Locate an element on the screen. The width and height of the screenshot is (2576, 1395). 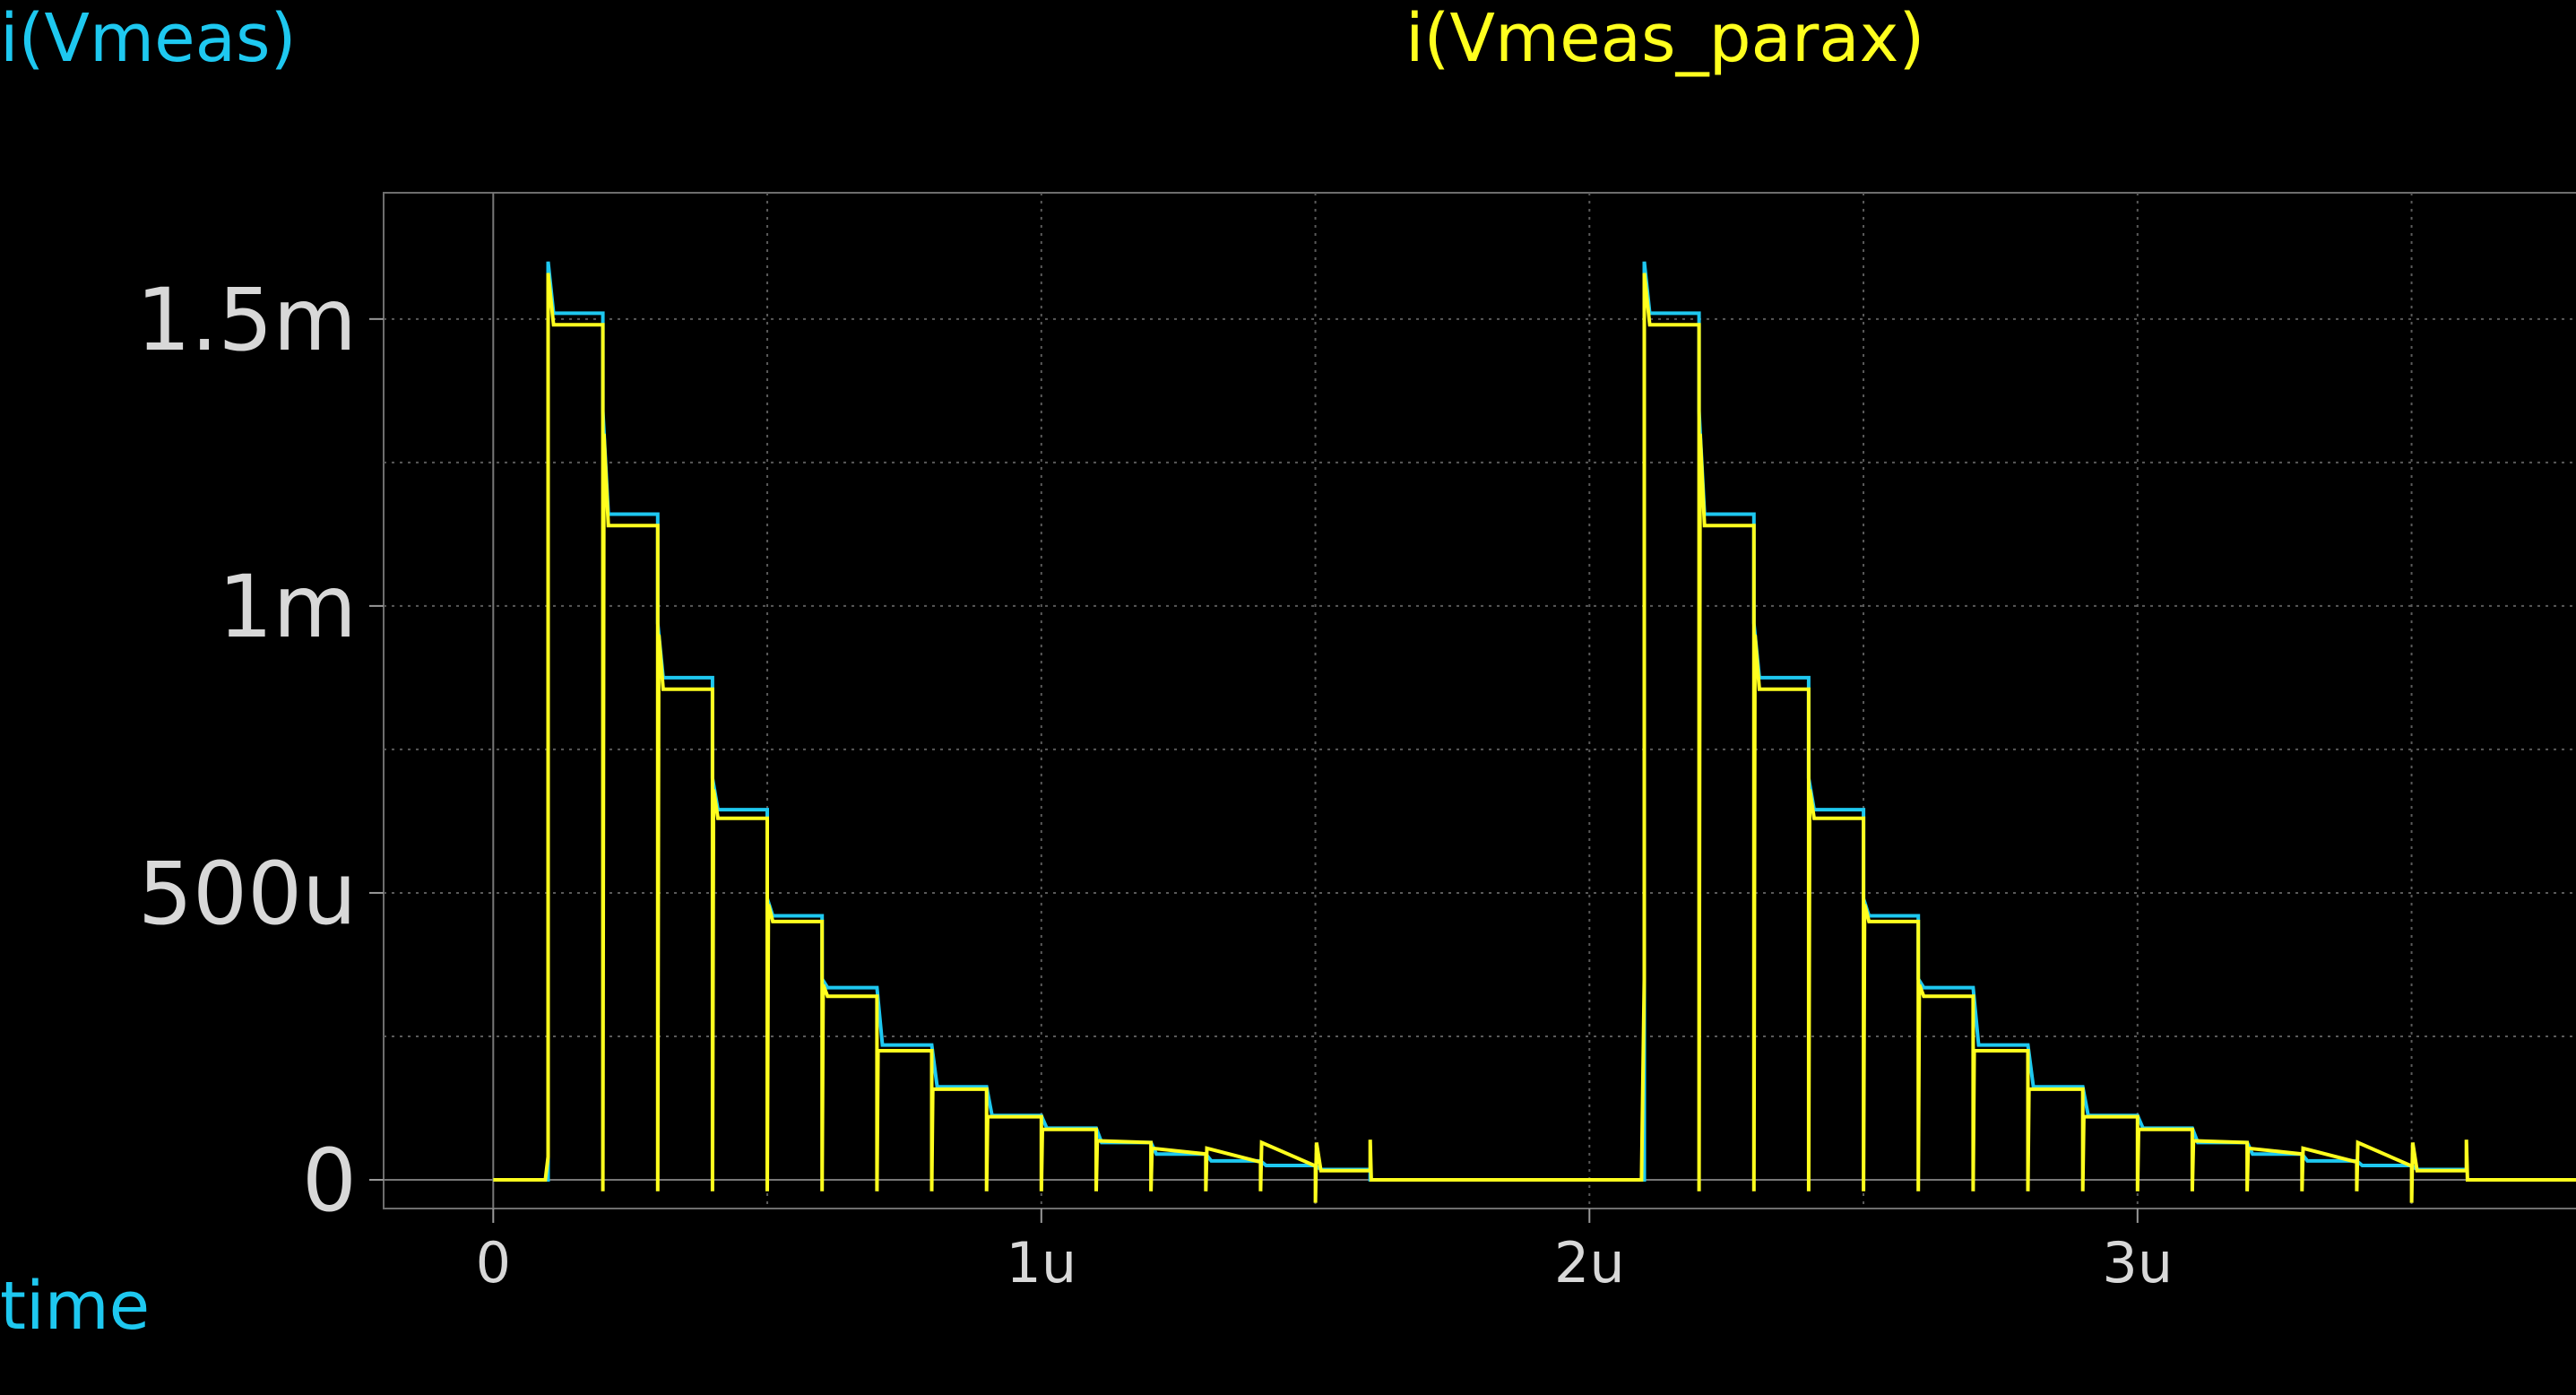
y-tick-label-2: 1m is located at coordinates (287, 607).